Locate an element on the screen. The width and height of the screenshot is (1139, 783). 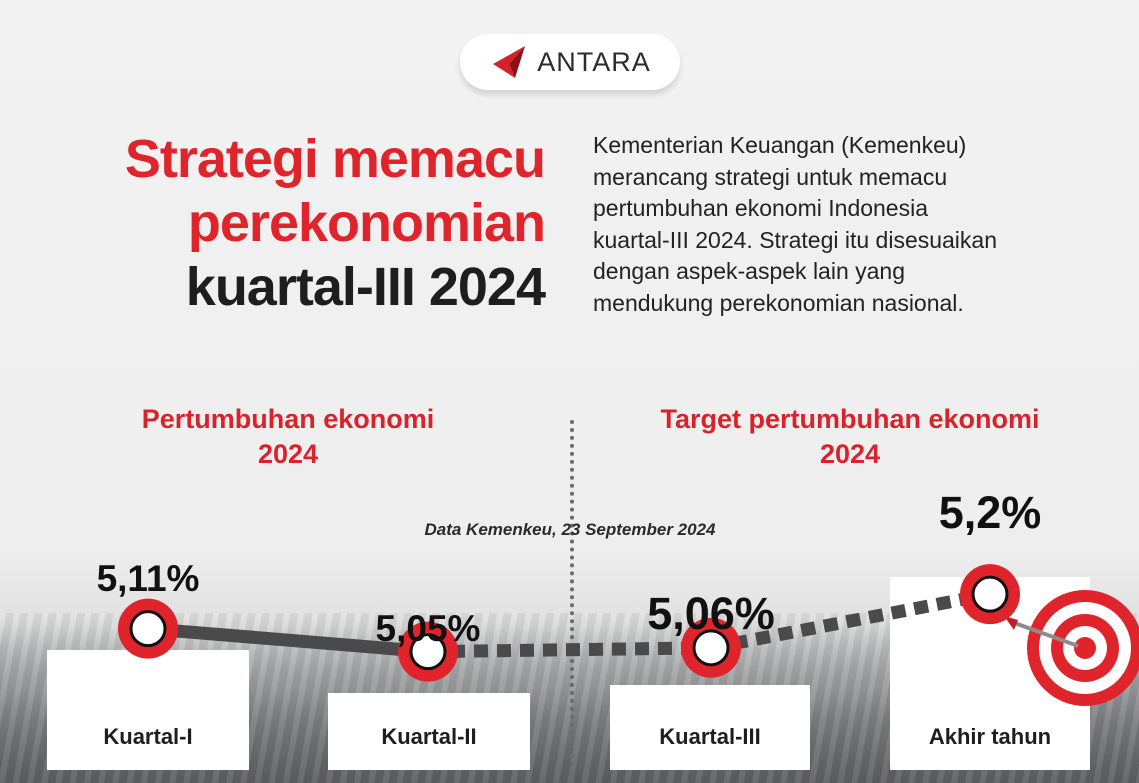
category-label: Kuartal-III is located at coordinates (710, 736).